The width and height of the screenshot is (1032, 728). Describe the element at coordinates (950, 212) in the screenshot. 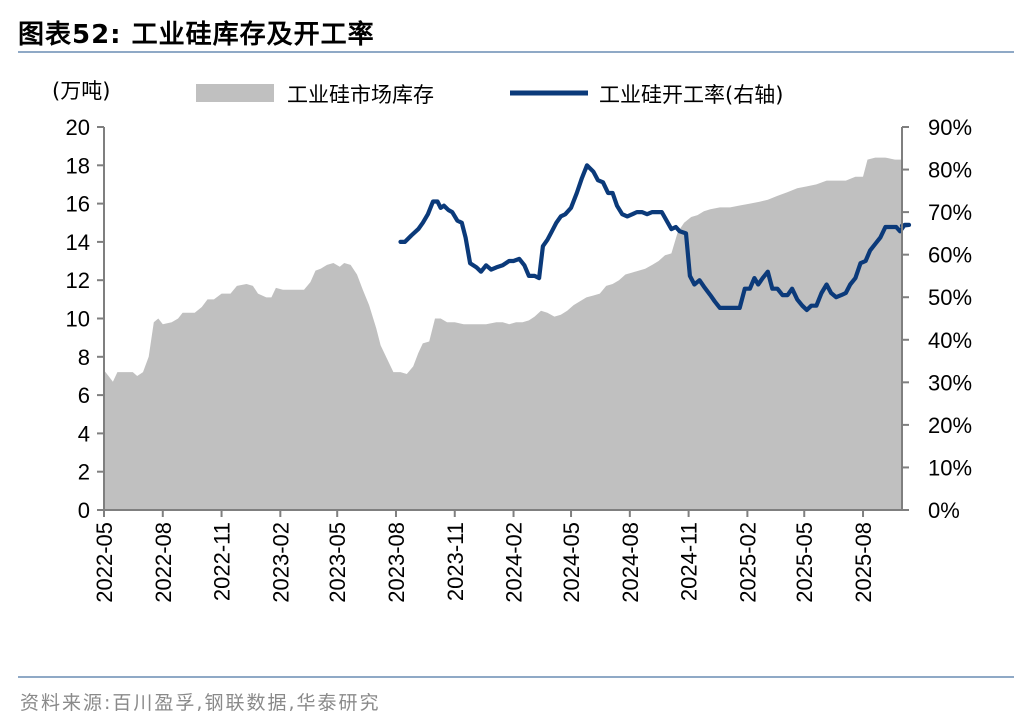

I see `right-tick-label: 70%` at that location.